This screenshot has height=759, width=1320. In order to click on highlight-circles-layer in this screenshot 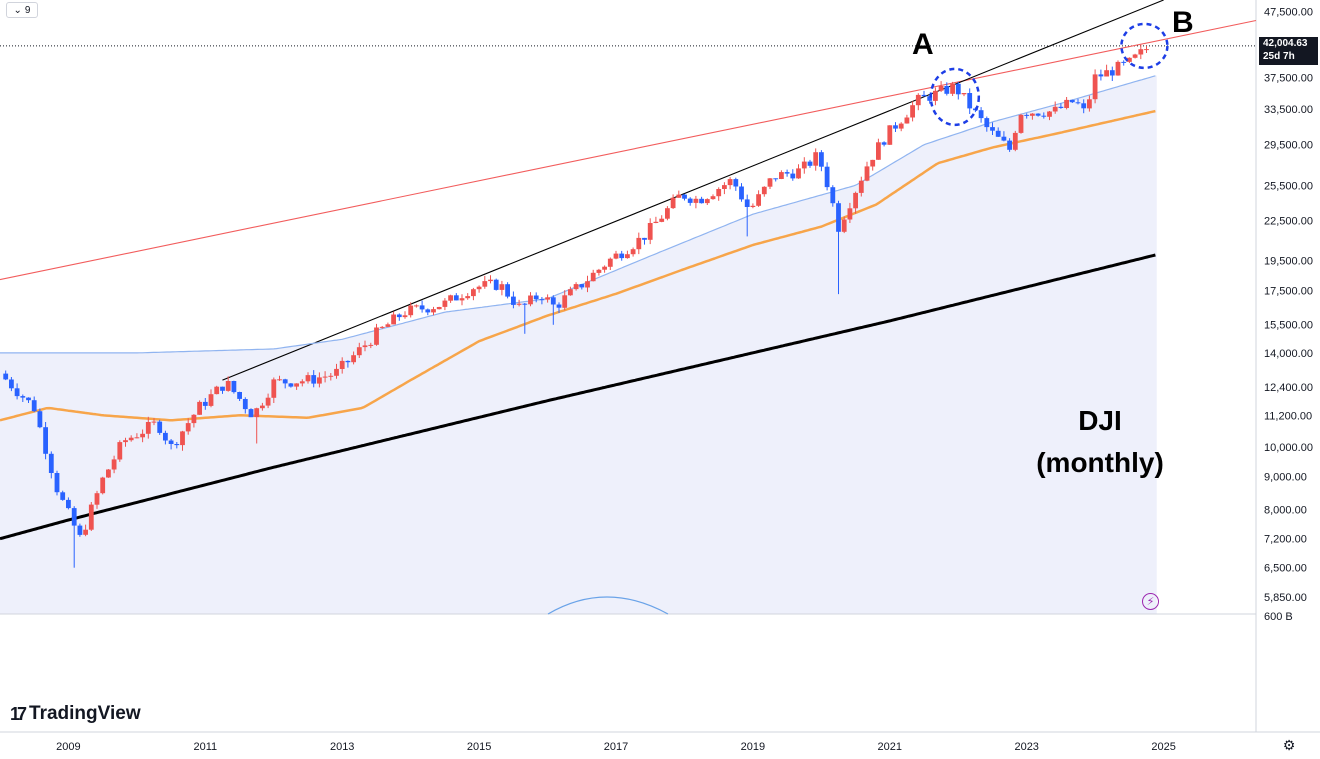, I will do `click(1049, 74)`.